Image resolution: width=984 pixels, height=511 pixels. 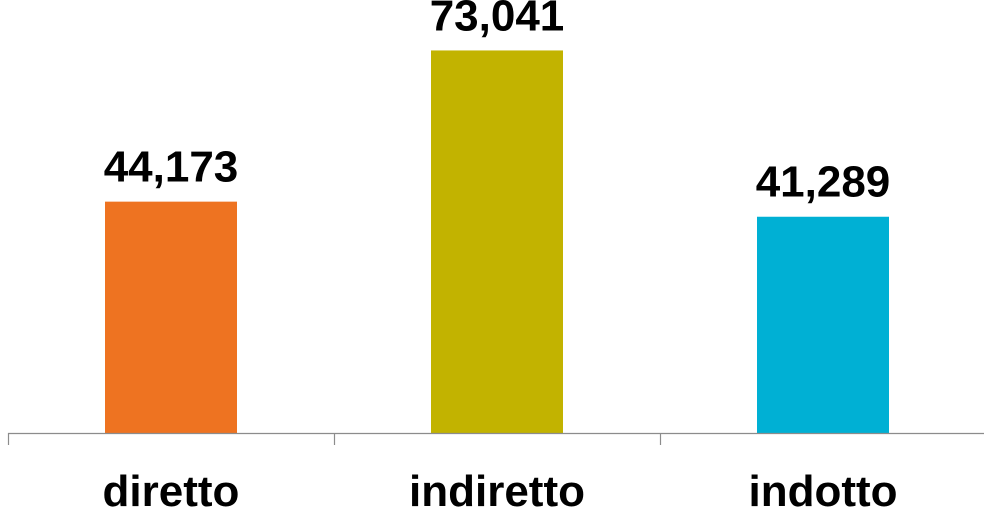 I want to click on category-labels-layer: diretto indiretto indotto, so click(x=500, y=489).